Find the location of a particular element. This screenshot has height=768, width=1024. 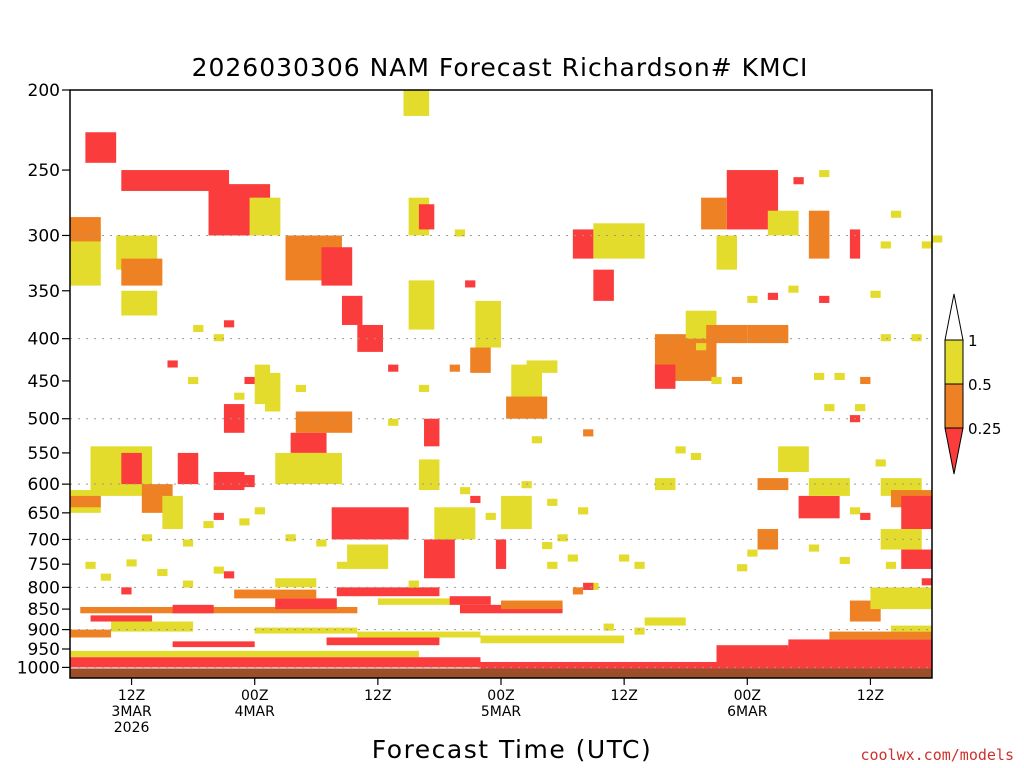

credit-text: coolwx.com/models is located at coordinates (937, 755).